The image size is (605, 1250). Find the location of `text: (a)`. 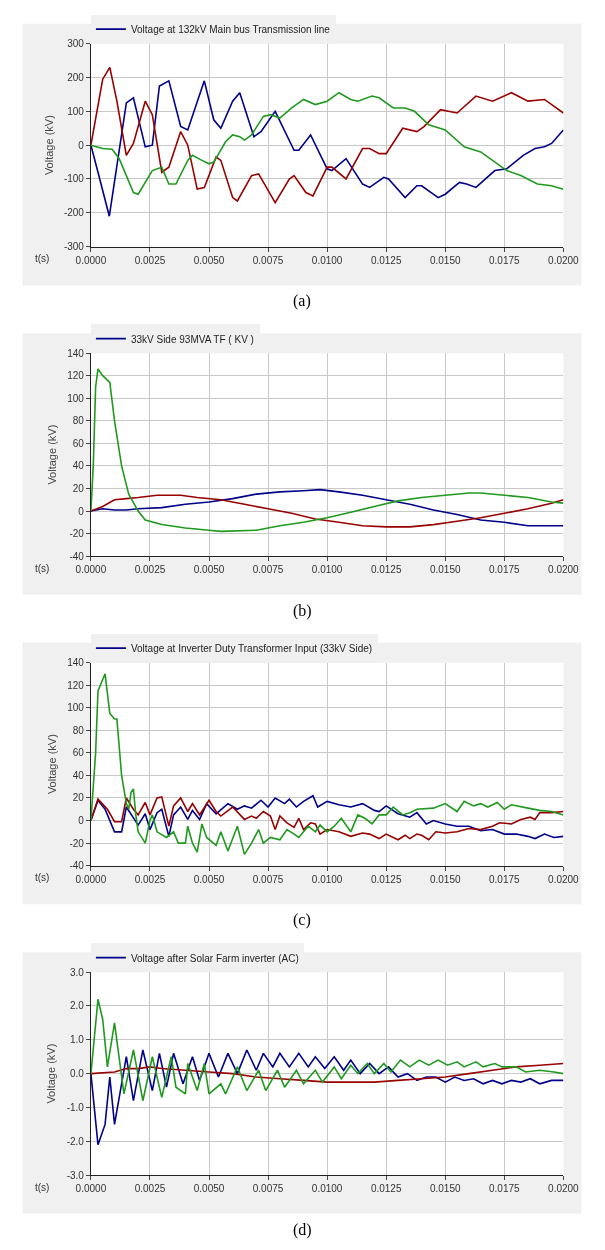

text: (a) is located at coordinates (302, 301).